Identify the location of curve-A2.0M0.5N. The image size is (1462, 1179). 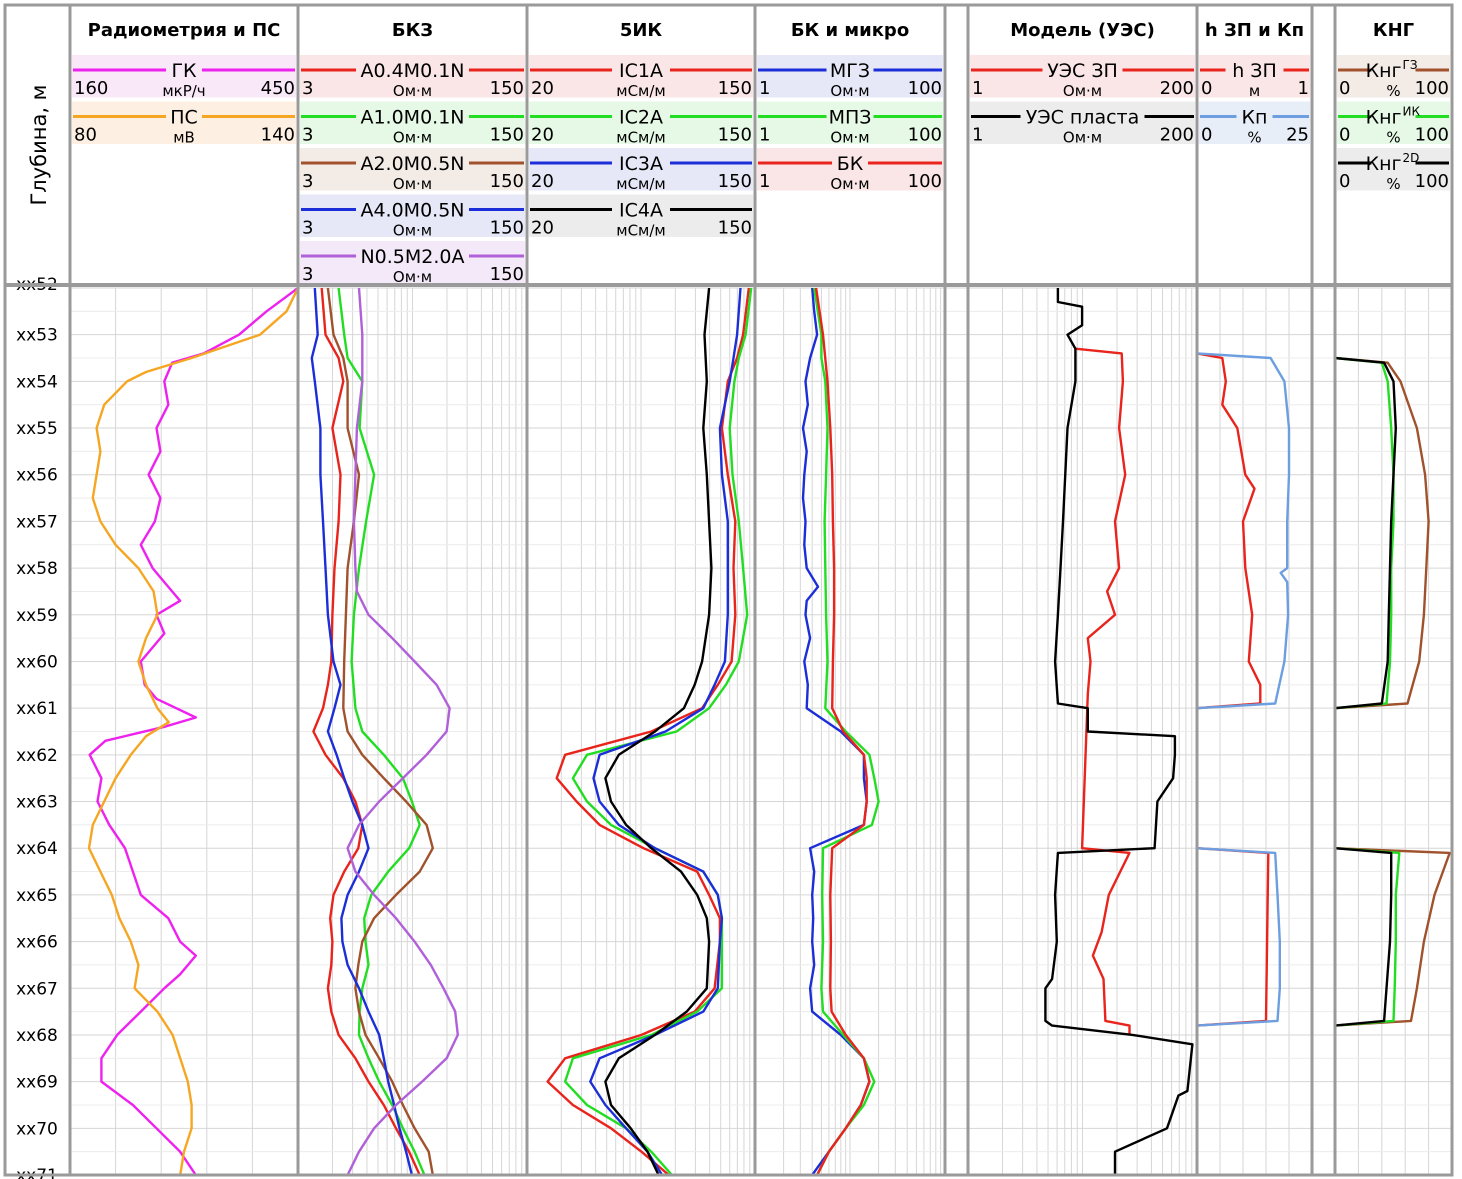
(380, 731).